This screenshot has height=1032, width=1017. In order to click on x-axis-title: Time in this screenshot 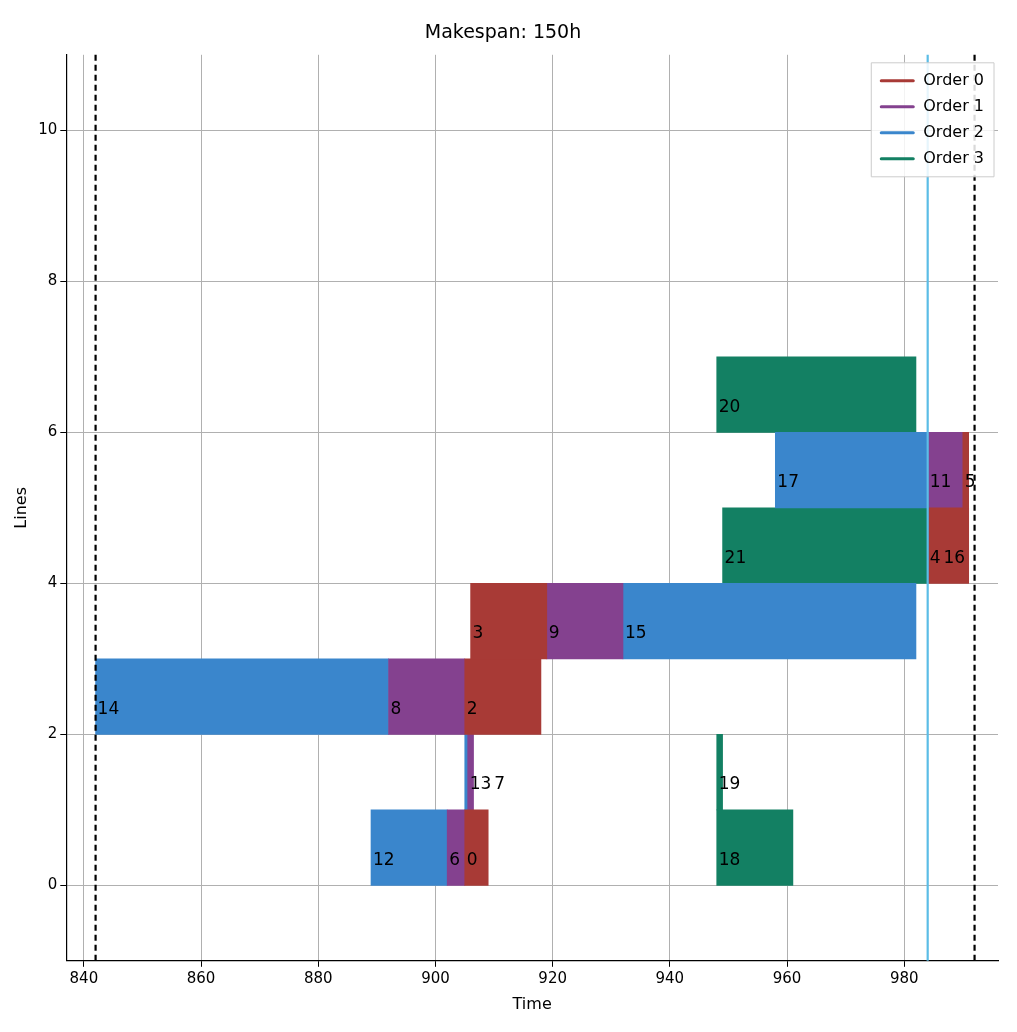, I will do `click(531, 1003)`.